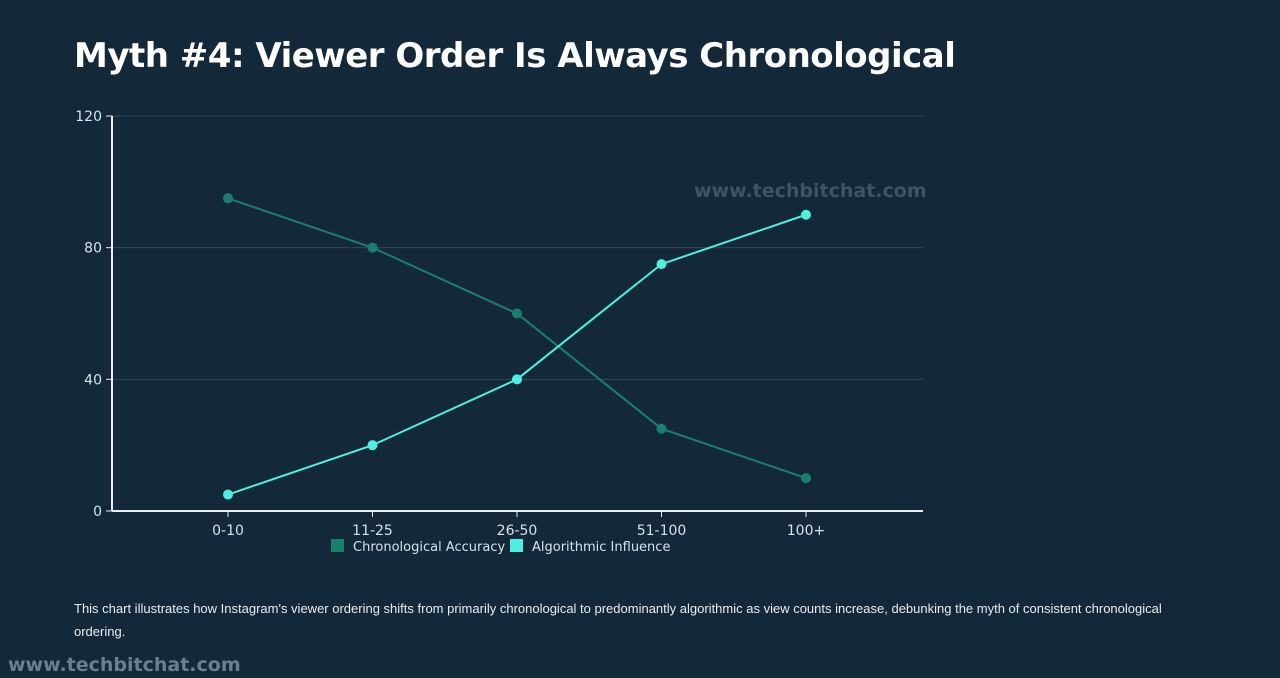 Image resolution: width=1280 pixels, height=678 pixels. Describe the element at coordinates (810, 191) in the screenshot. I see `chart-watermark: www.techbitchat.com` at that location.